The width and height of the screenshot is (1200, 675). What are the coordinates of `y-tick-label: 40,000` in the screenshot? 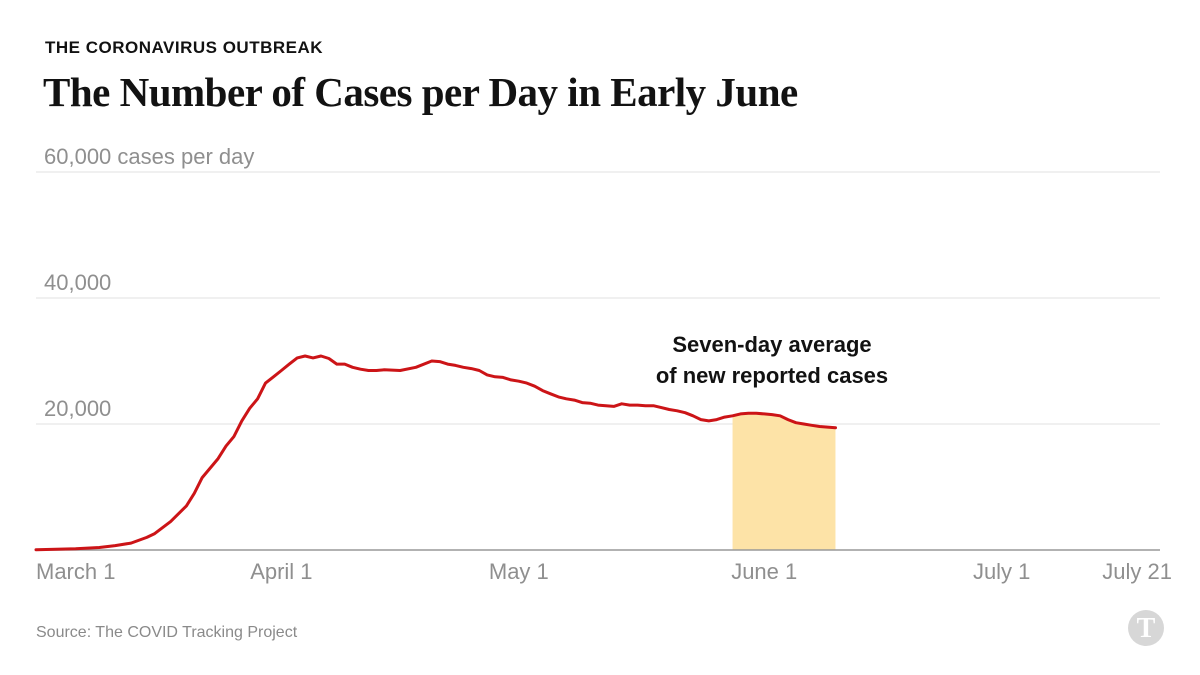 It's located at (77, 282).